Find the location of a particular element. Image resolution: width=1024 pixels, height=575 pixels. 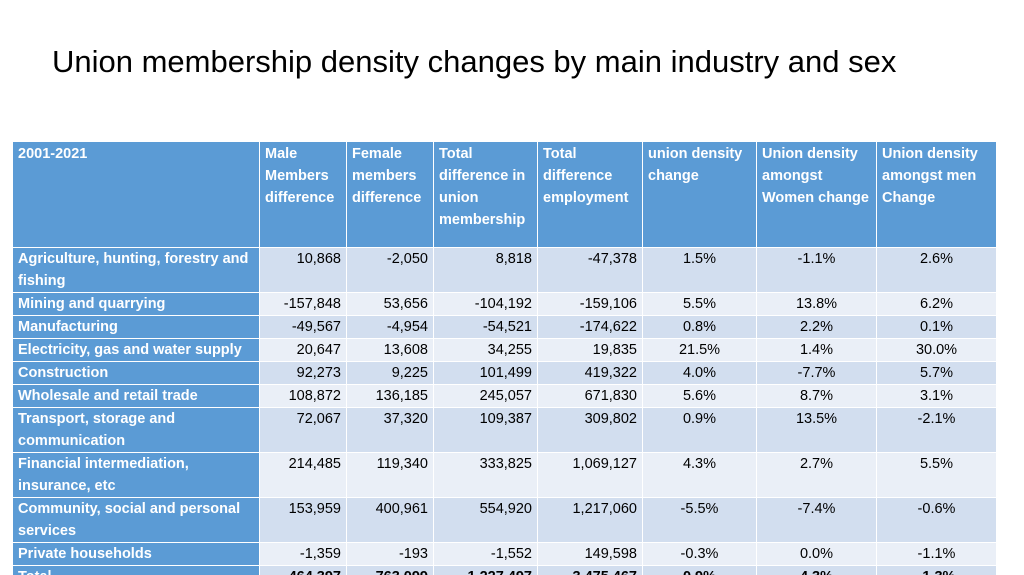

industry-name-cell: Financial intermediation, insurance, etc is located at coordinates (136, 475).